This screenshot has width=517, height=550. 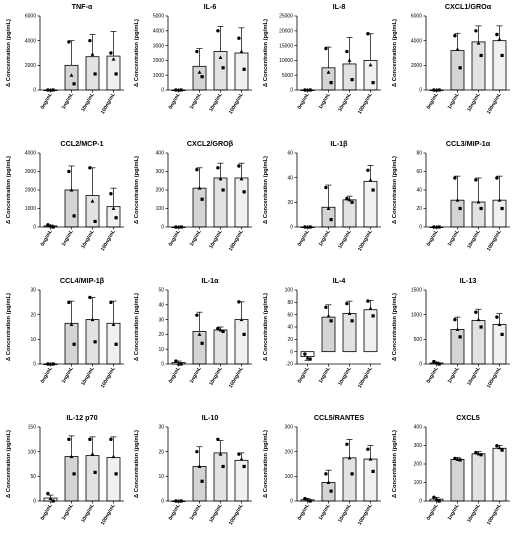 I want to click on y-tick-label: 15000, so click(x=286, y=46).